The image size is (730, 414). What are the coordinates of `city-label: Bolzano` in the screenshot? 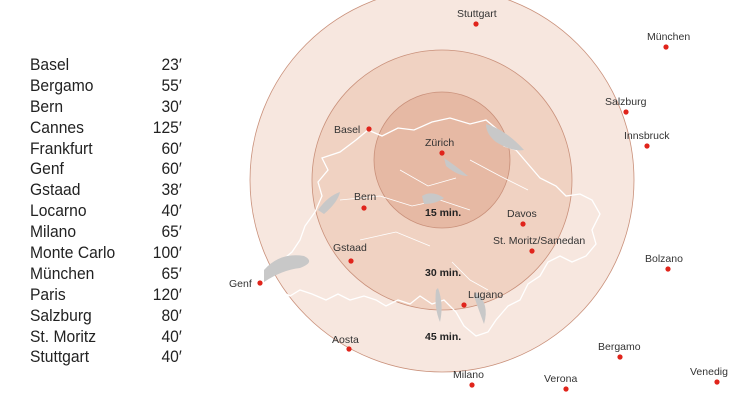 It's located at (664, 259).